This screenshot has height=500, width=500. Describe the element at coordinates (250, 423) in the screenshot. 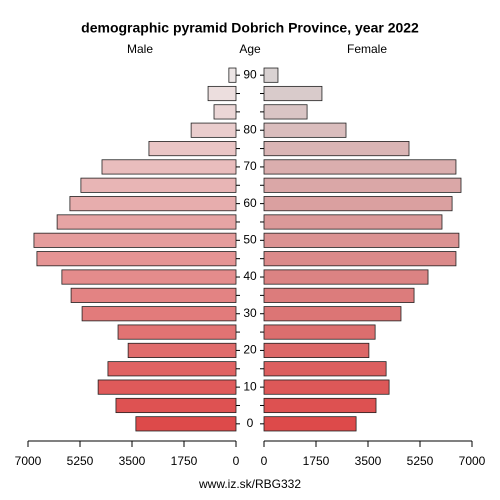

I see `y-tick-label: 0` at that location.